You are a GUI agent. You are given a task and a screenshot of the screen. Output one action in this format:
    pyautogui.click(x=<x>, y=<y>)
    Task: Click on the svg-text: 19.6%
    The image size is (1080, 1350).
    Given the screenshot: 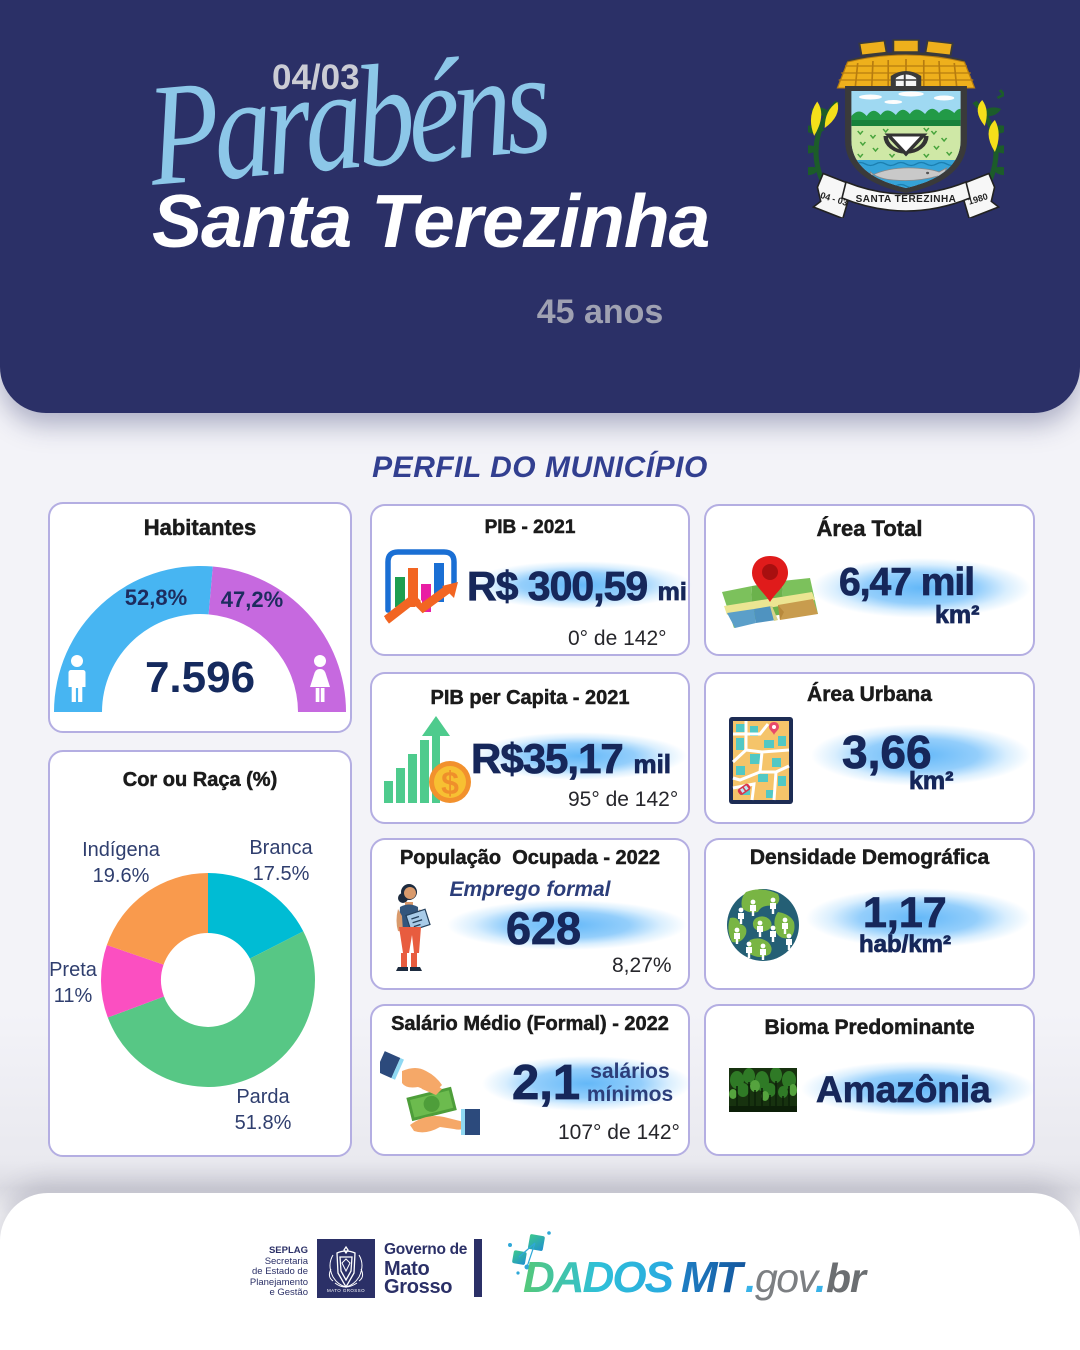 What is the action you would take?
    pyautogui.click(x=121, y=876)
    